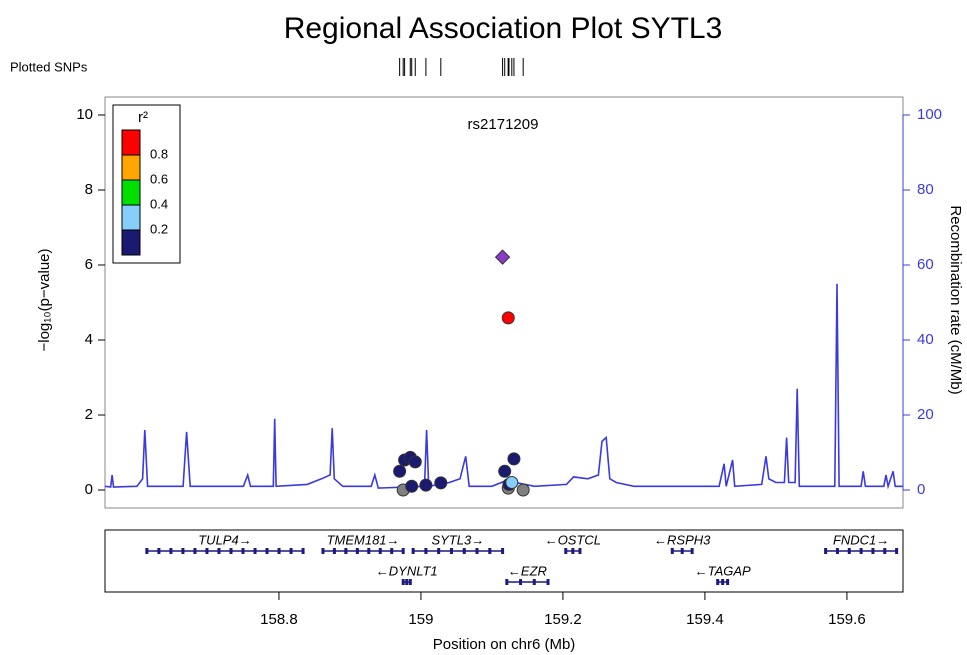 The height and width of the screenshot is (655, 967). I want to click on y2-tick-label: 100, so click(929, 114).